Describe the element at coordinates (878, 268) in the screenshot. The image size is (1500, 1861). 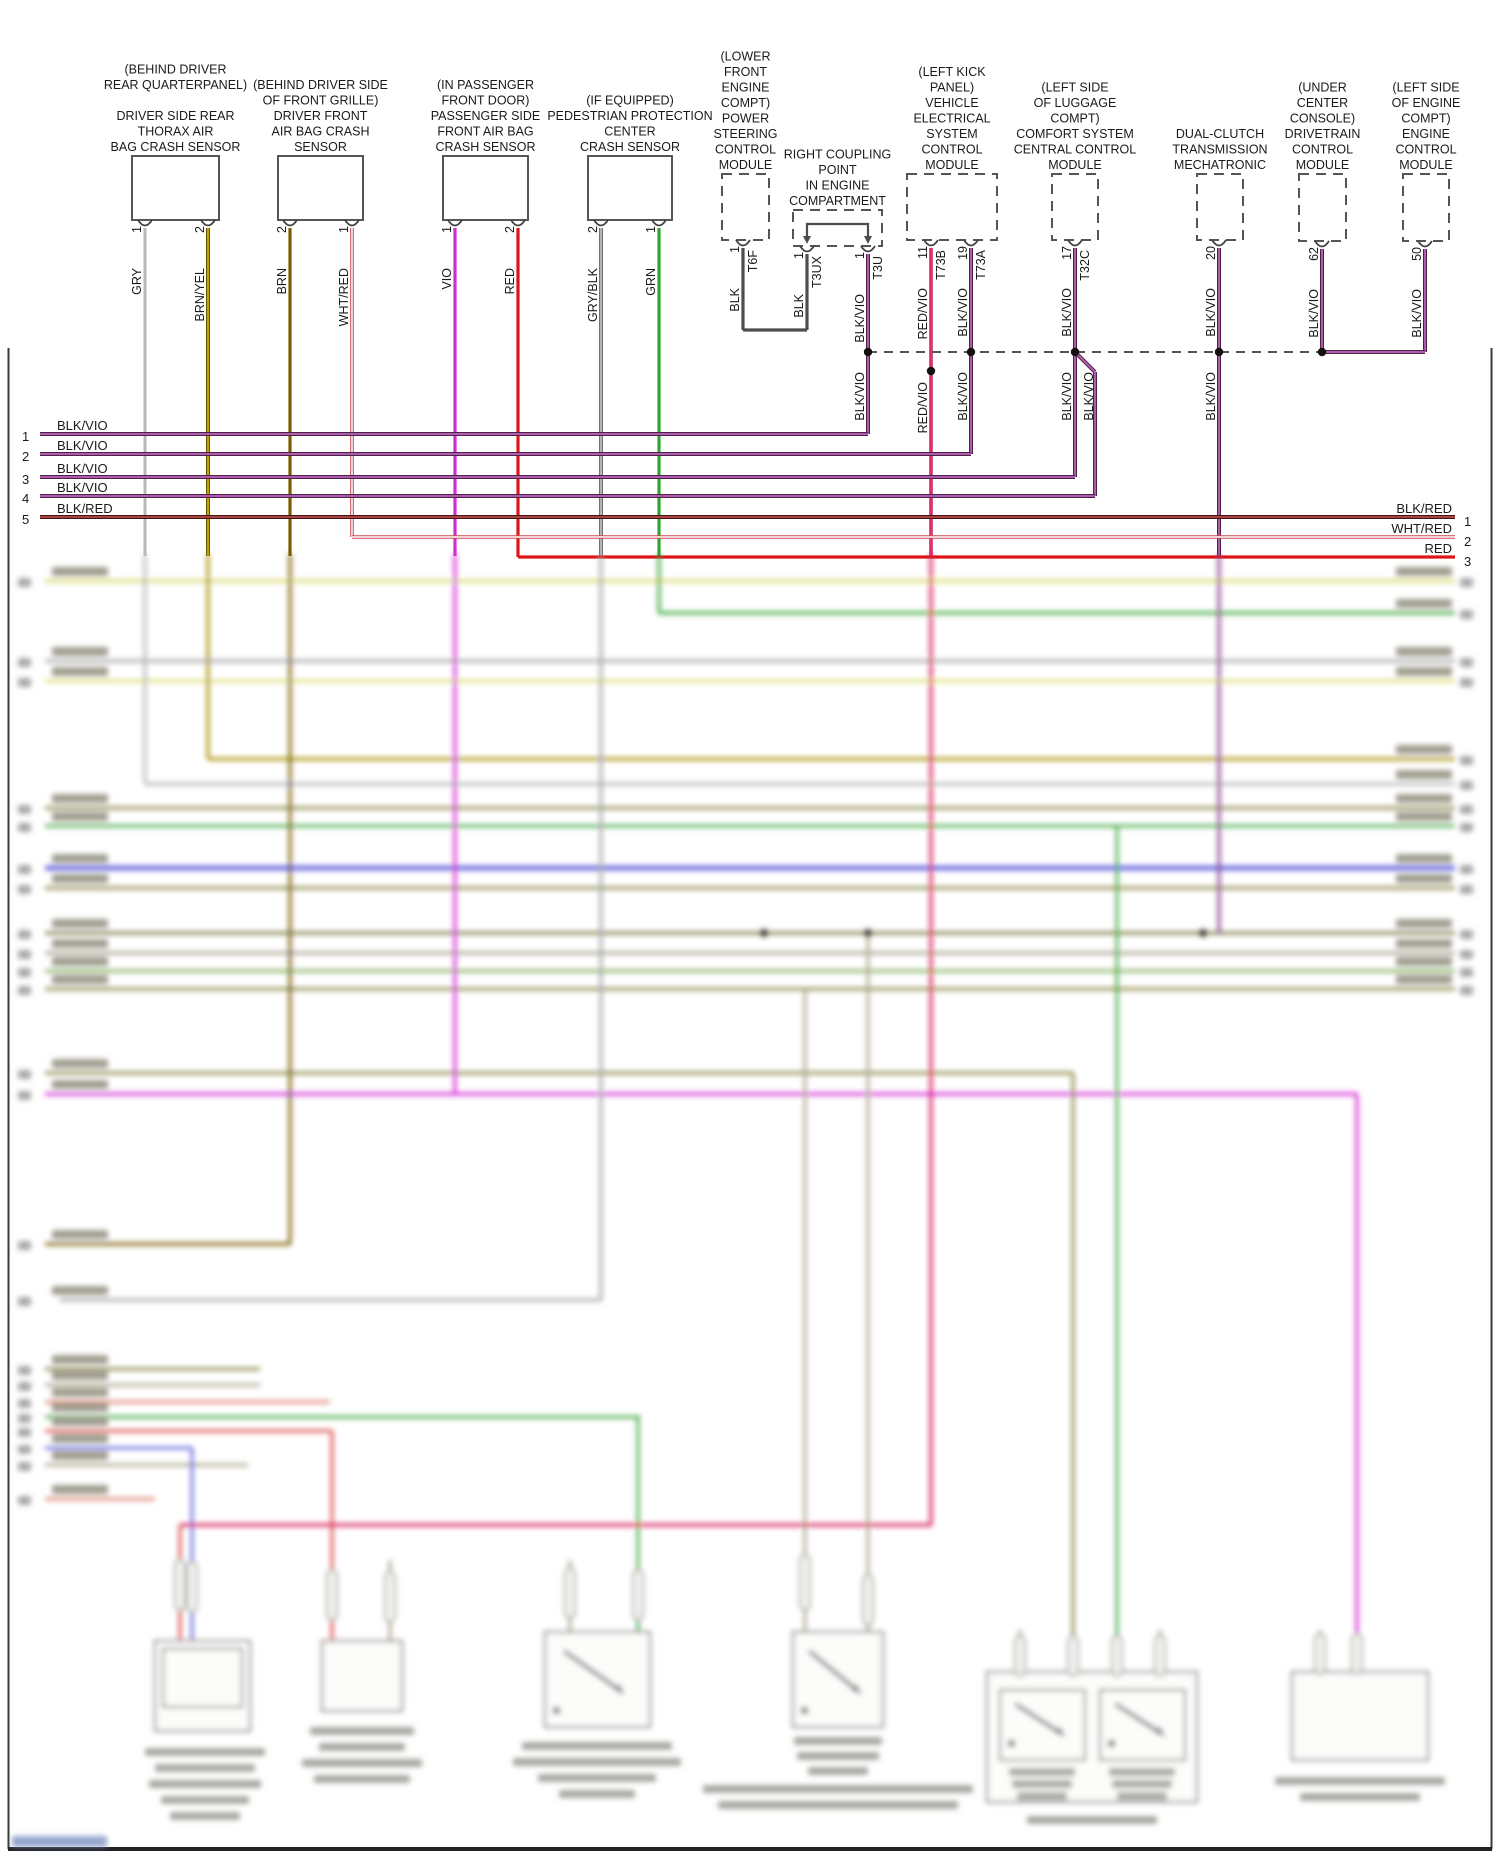
I see `terminal-label: T3U` at that location.